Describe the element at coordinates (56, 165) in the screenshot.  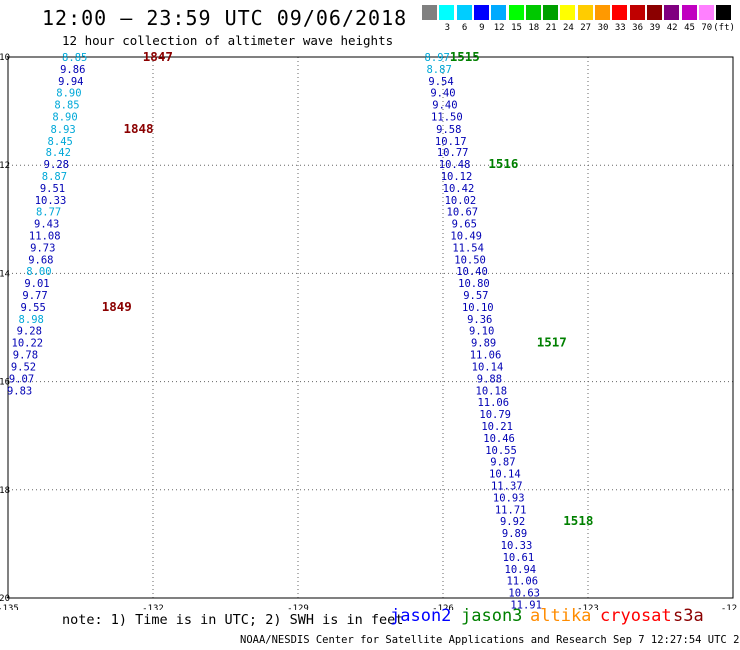
I see `wave-height-value: 9.28` at that location.